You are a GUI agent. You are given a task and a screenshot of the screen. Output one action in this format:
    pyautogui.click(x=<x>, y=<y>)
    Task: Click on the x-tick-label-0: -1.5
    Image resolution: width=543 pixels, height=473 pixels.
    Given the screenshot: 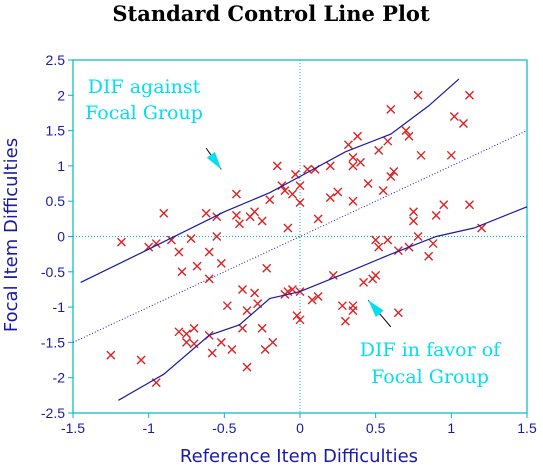 What is the action you would take?
    pyautogui.click(x=73, y=428)
    